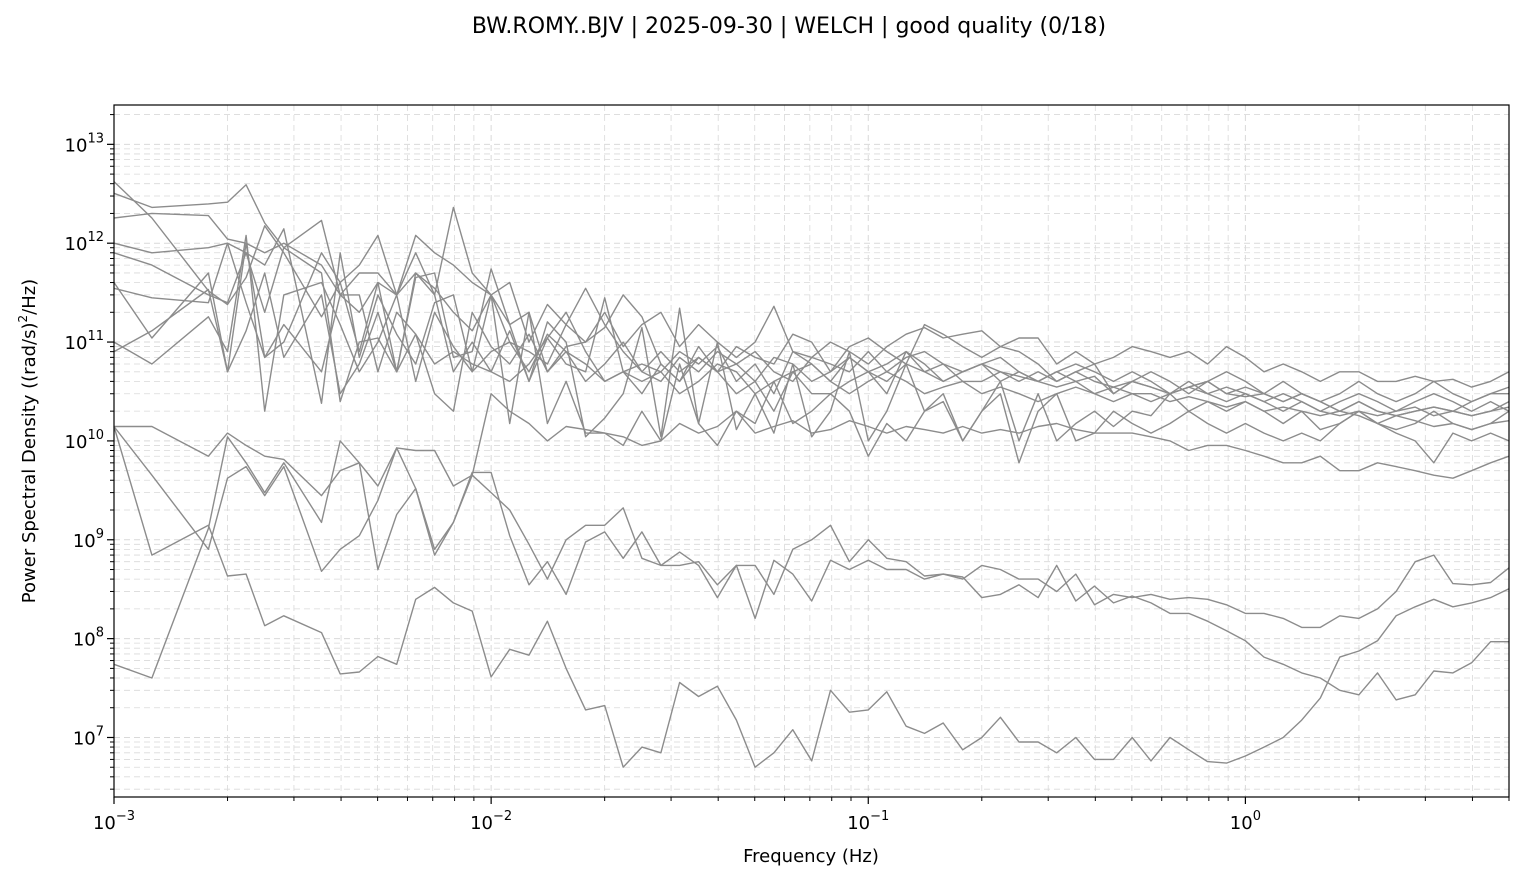  I want to click on y-tick-label: 10¹¹, so click(84, 341).